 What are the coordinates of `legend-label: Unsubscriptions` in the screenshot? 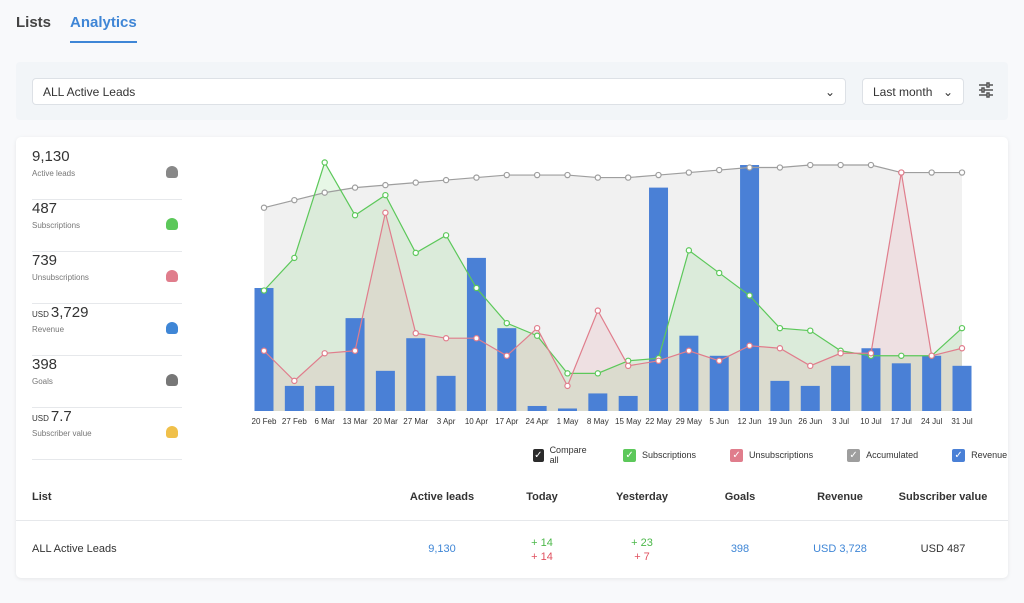 It's located at (781, 455).